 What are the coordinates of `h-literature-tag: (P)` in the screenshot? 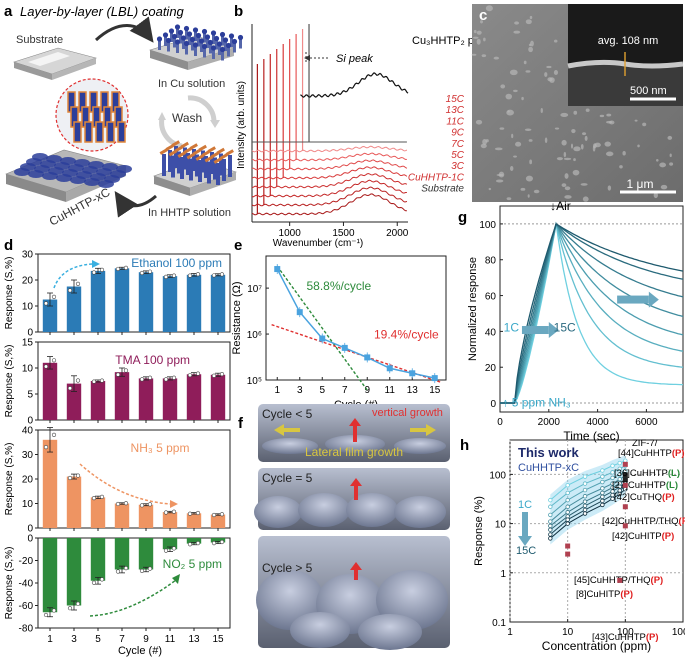 It's located at (682, 521).